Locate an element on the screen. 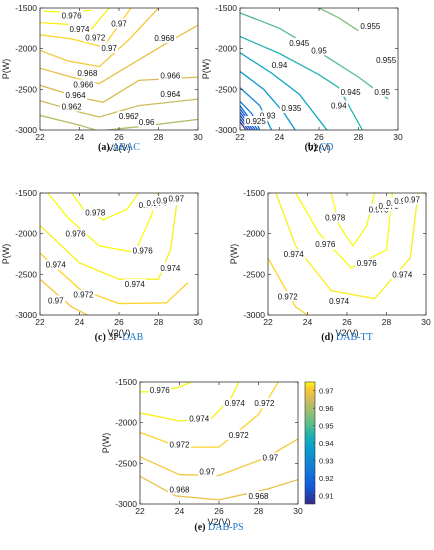  colorbar-tick-label: 0.97 is located at coordinates (326, 391).